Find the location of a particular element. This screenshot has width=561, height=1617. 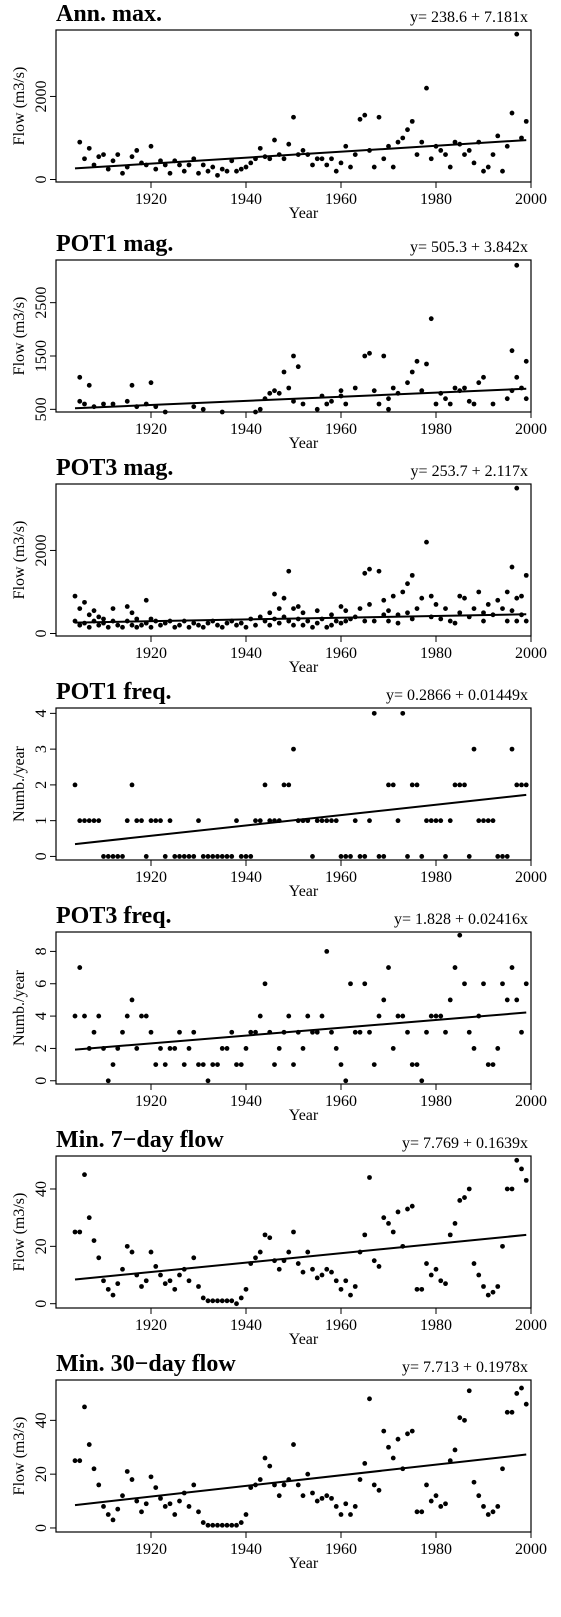

plot-frame is located at coordinates (293, 560).